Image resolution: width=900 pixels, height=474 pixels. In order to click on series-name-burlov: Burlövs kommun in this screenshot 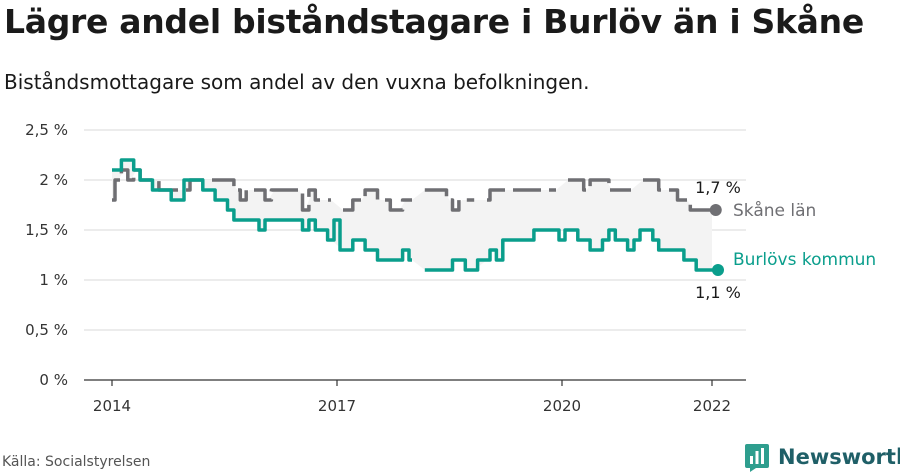, I will do `click(804, 260)`.